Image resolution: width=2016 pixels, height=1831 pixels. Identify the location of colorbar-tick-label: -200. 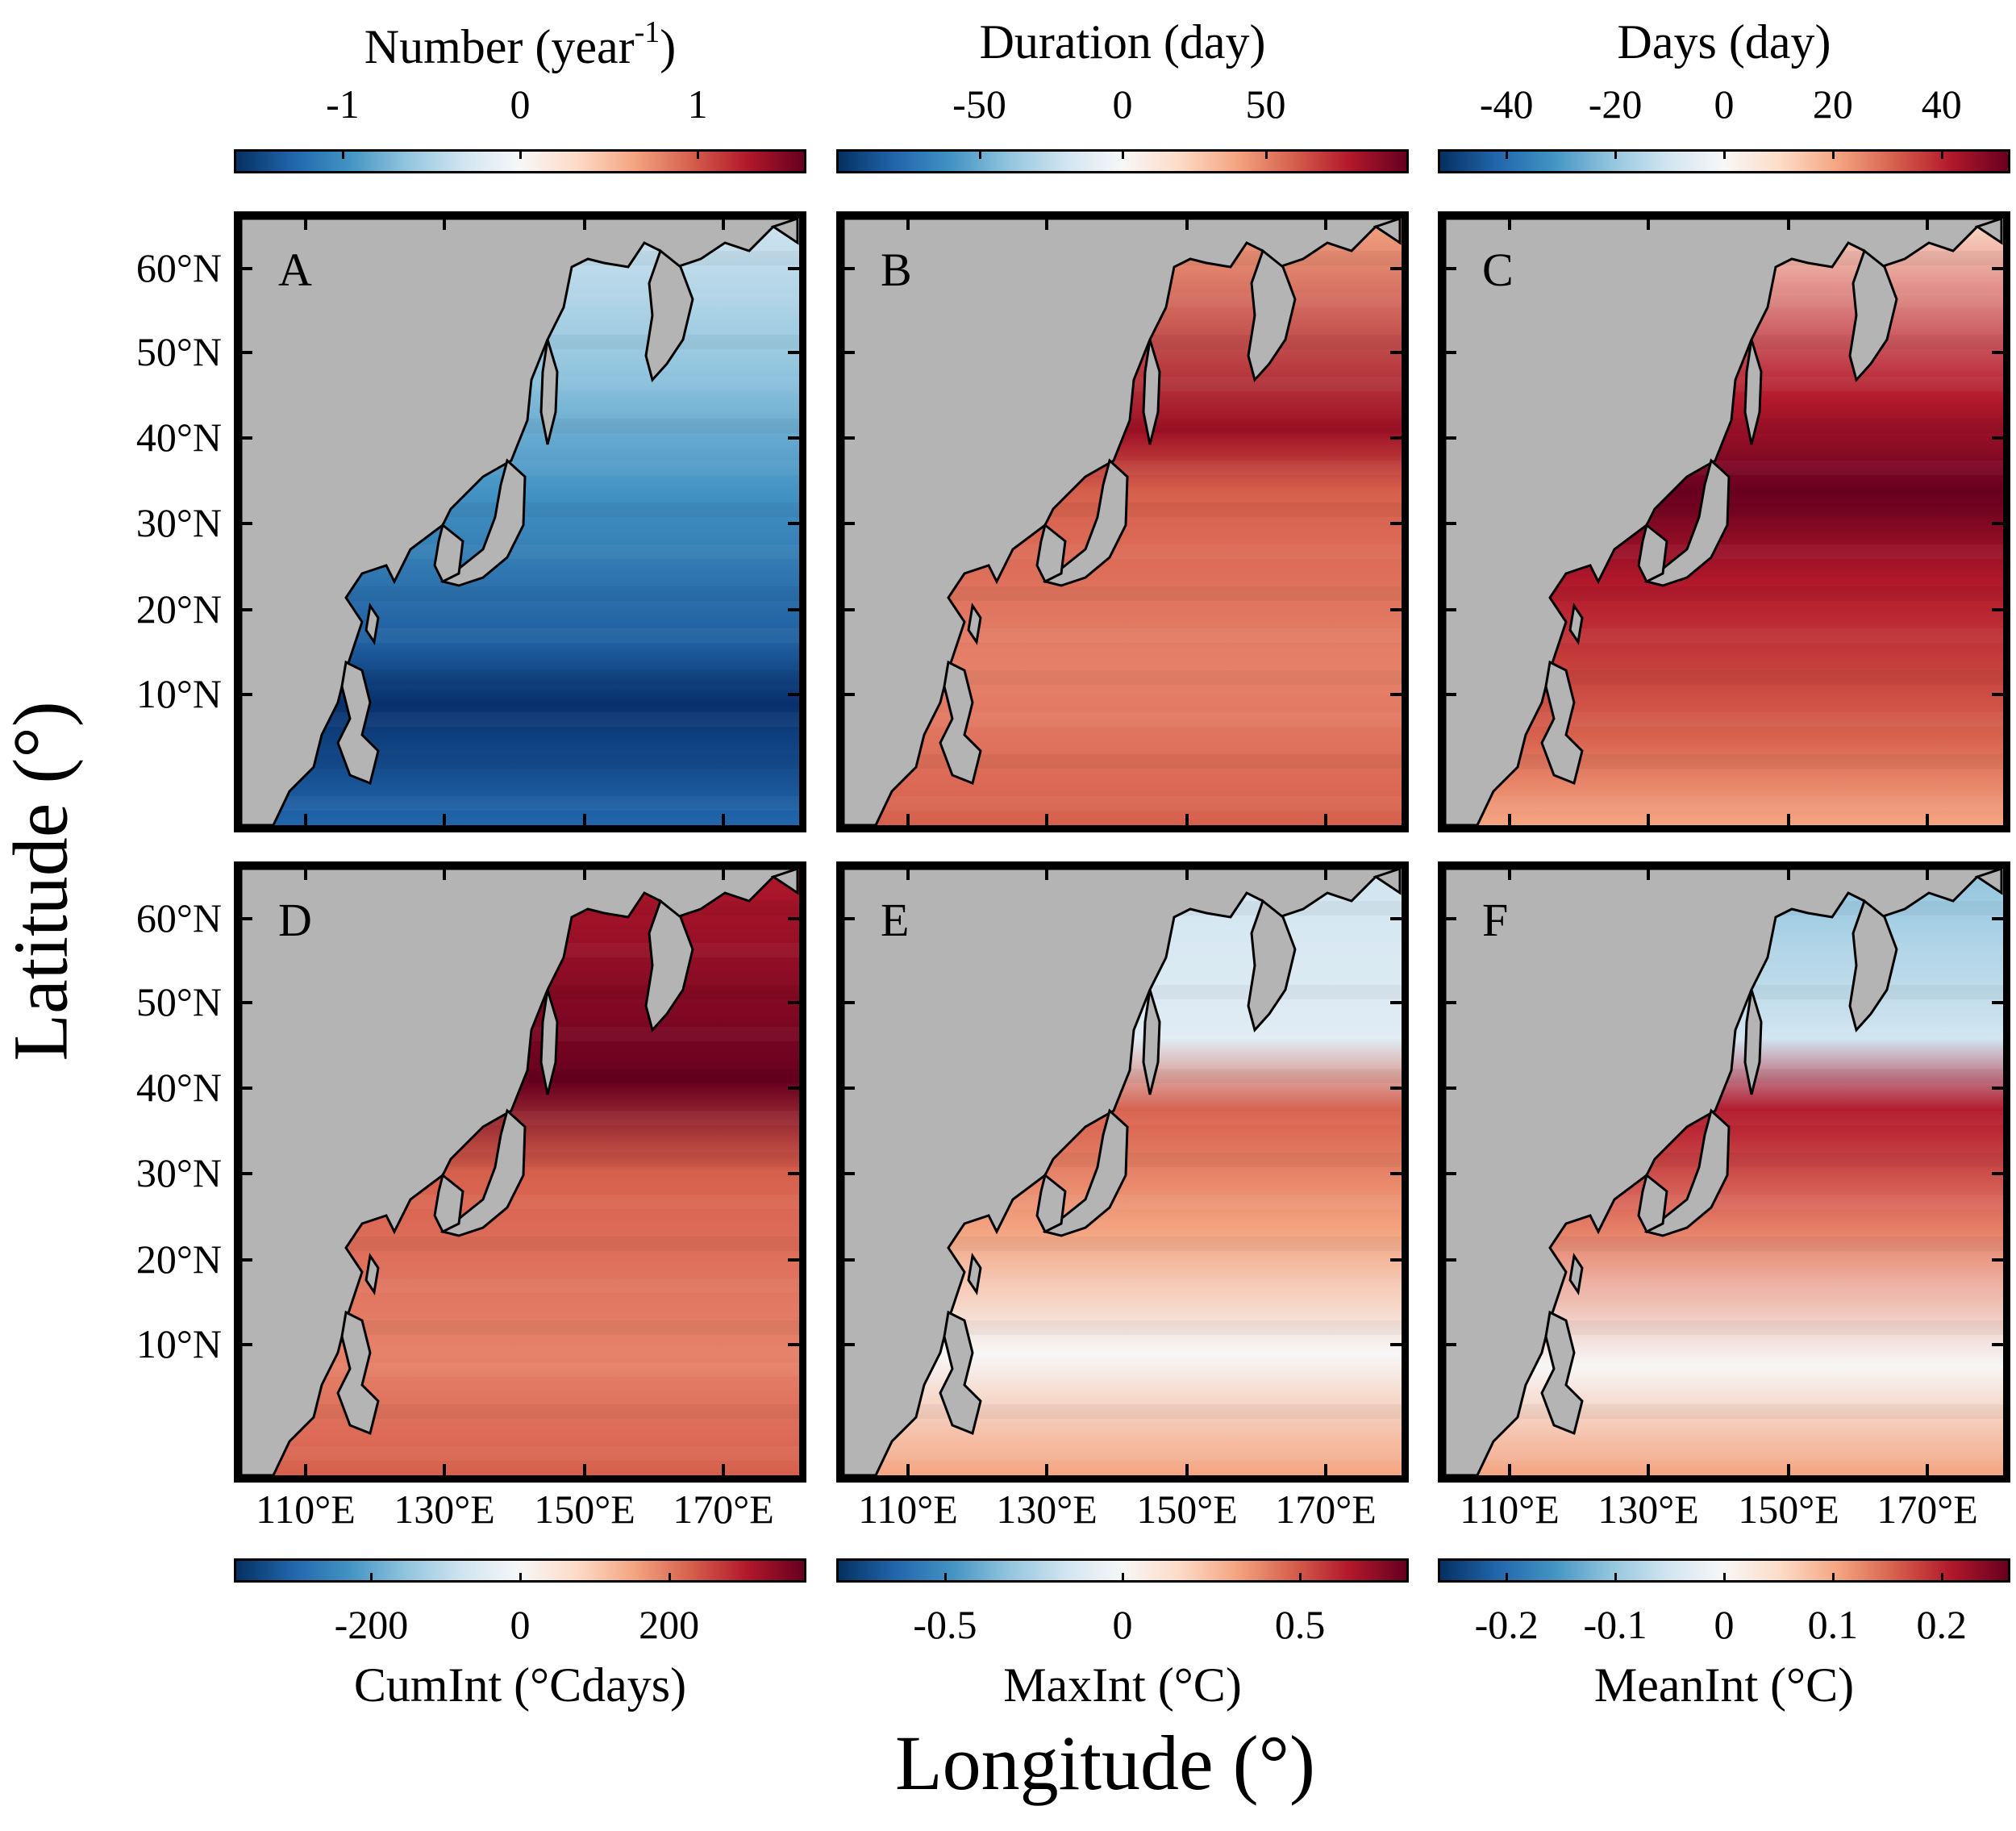
(371, 1624).